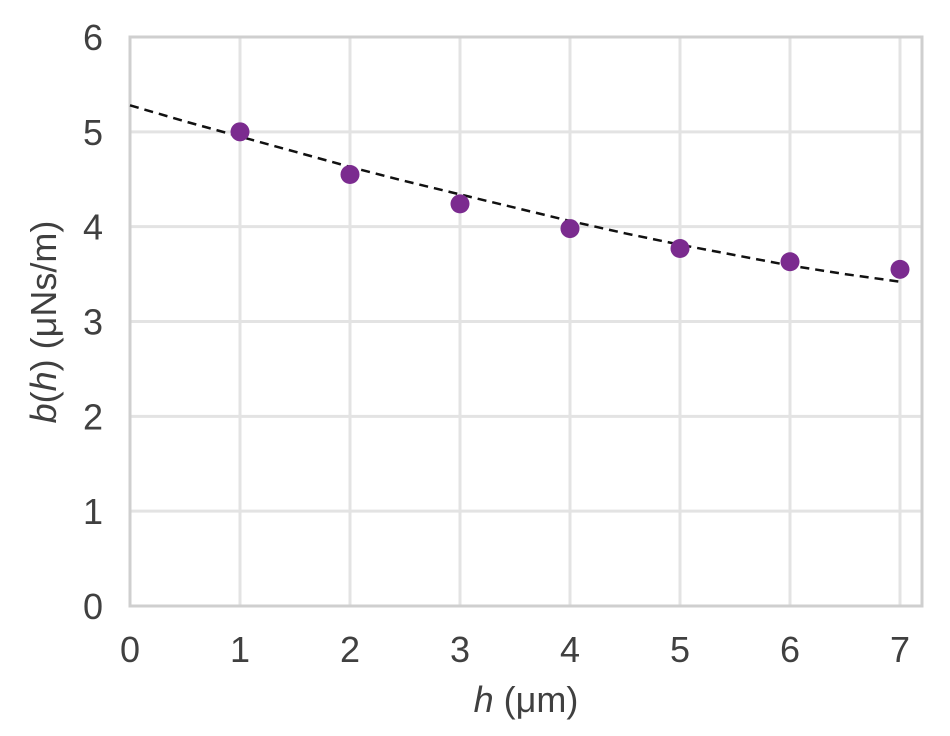  Describe the element at coordinates (680, 649) in the screenshot. I see `x-tick-label: 5` at that location.